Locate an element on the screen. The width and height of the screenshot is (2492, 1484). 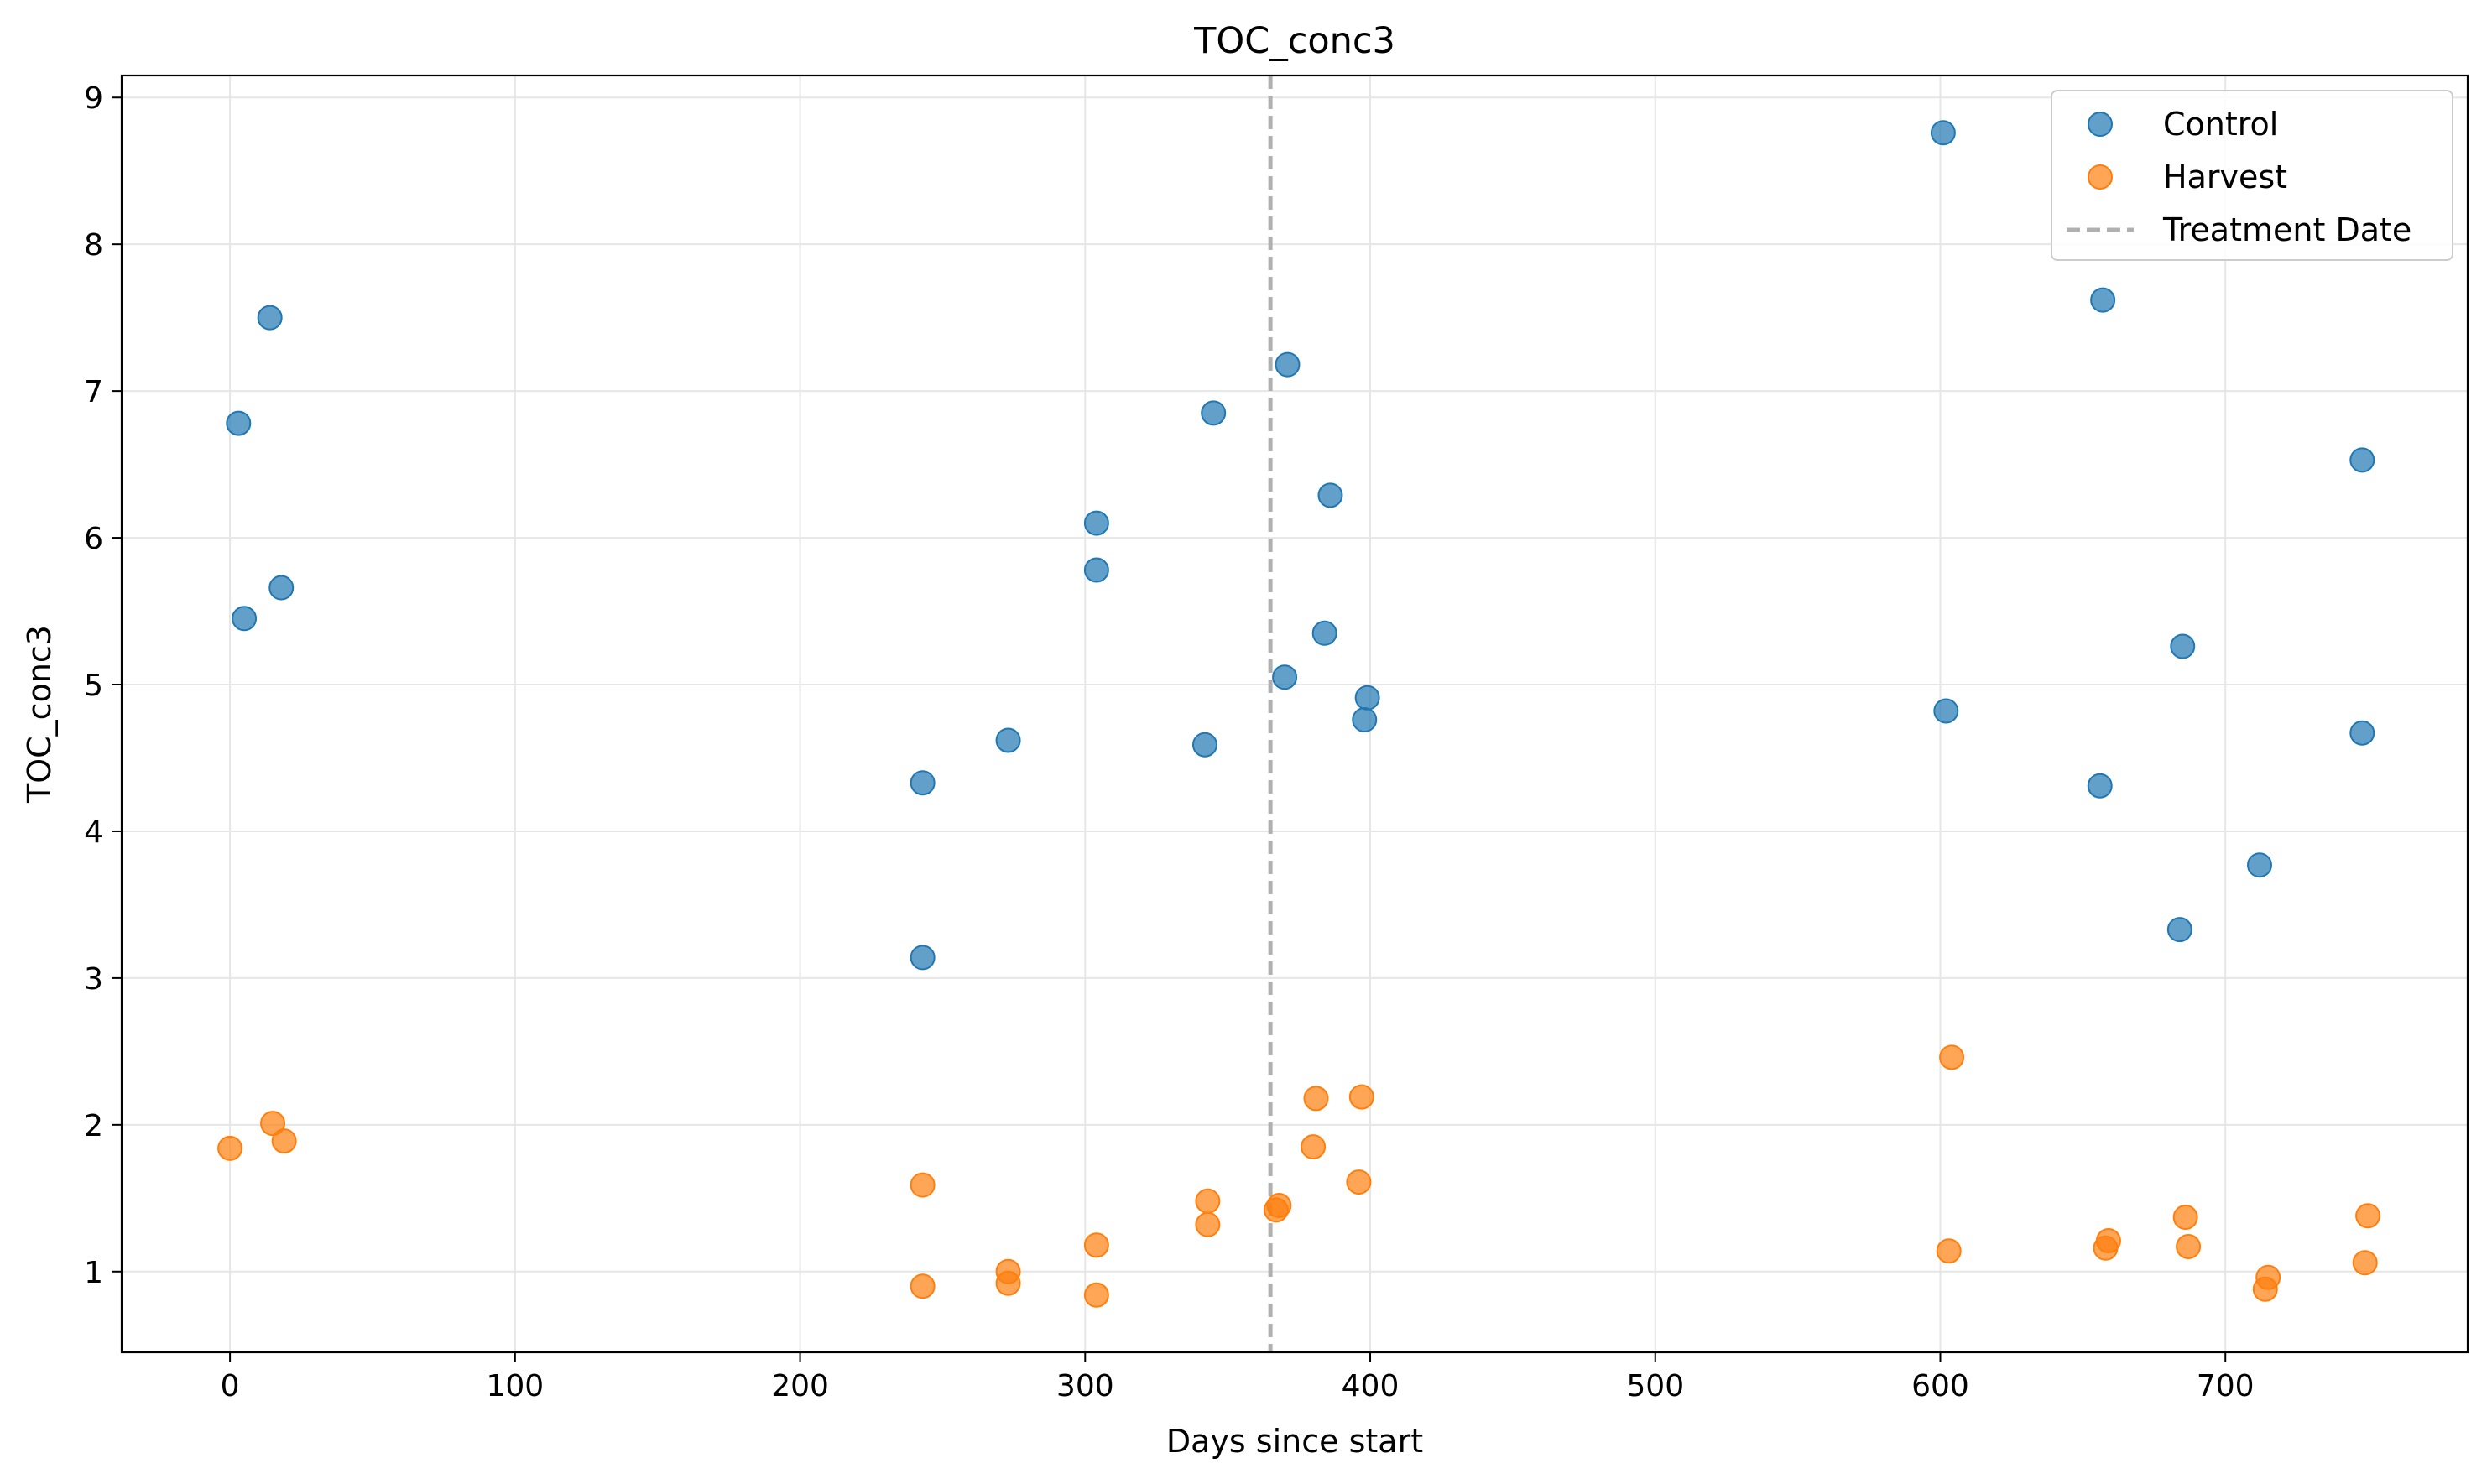
x-axis-ticks: 0 100 200 300 400 500 600 700 is located at coordinates (1238, 1377).